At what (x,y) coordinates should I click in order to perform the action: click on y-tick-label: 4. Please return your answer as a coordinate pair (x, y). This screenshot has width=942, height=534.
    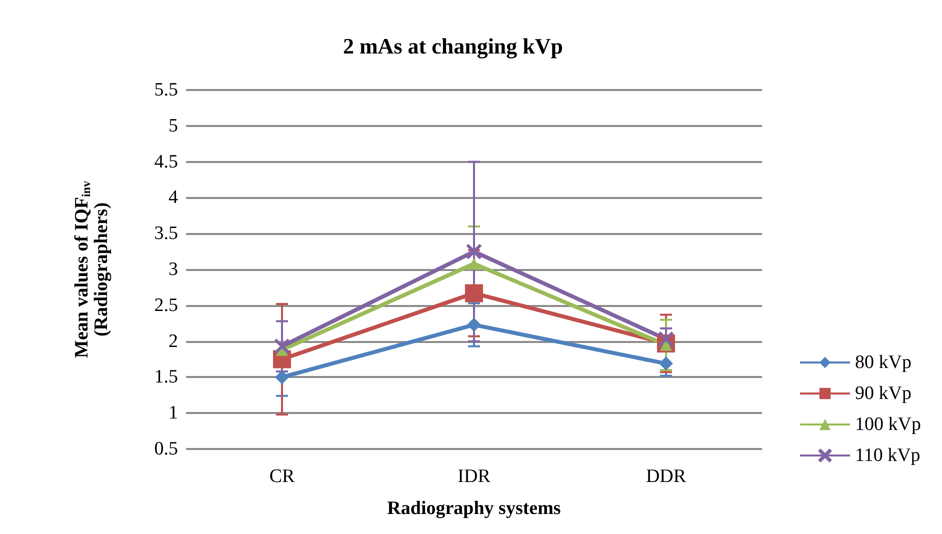
    Looking at the image, I should click on (173, 197).